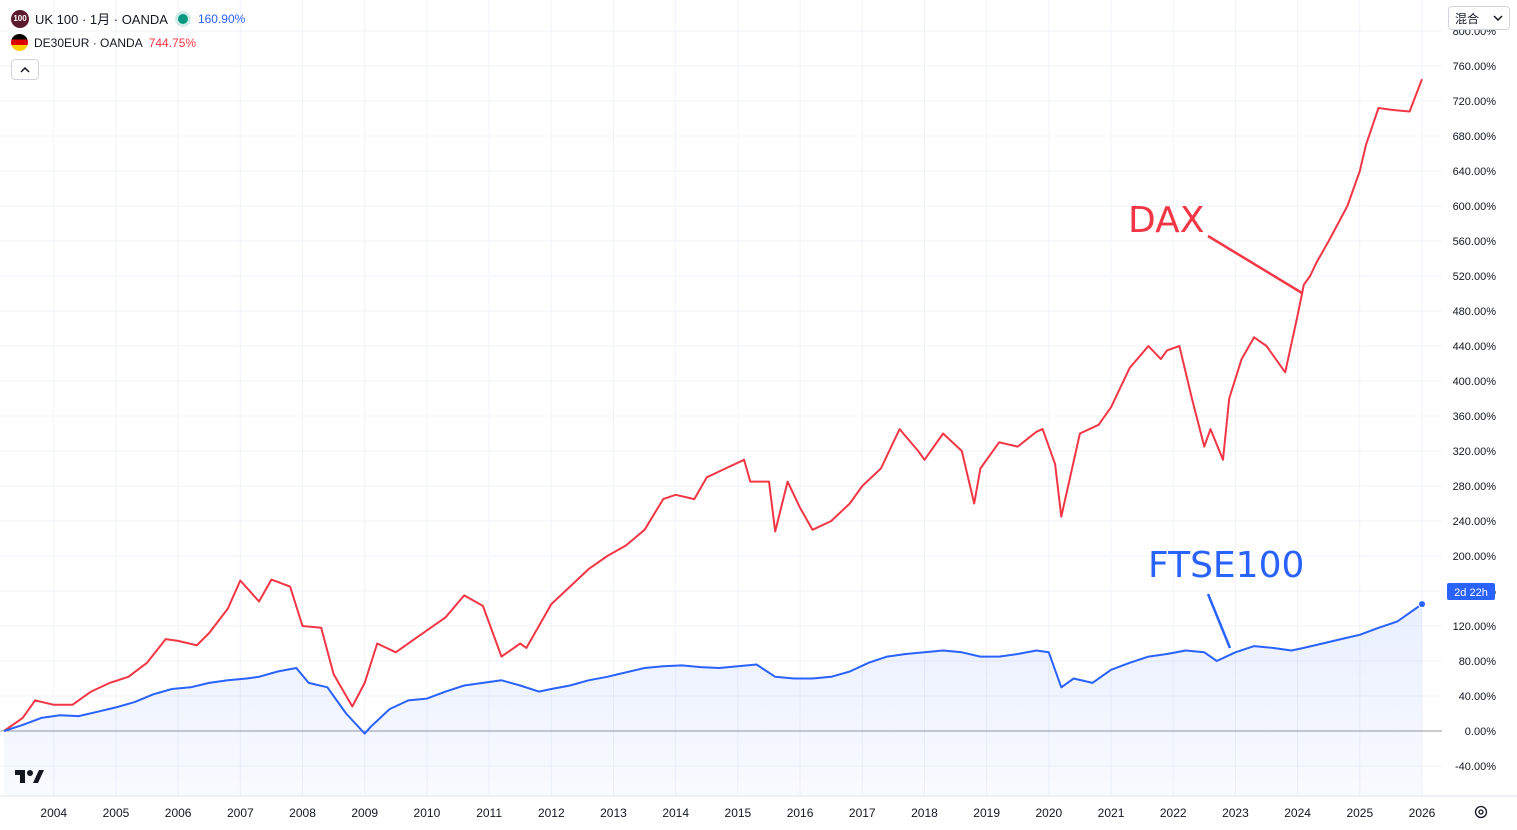 The image size is (1517, 830). Describe the element at coordinates (116, 813) in the screenshot. I see `x-tick-label: 2005` at that location.